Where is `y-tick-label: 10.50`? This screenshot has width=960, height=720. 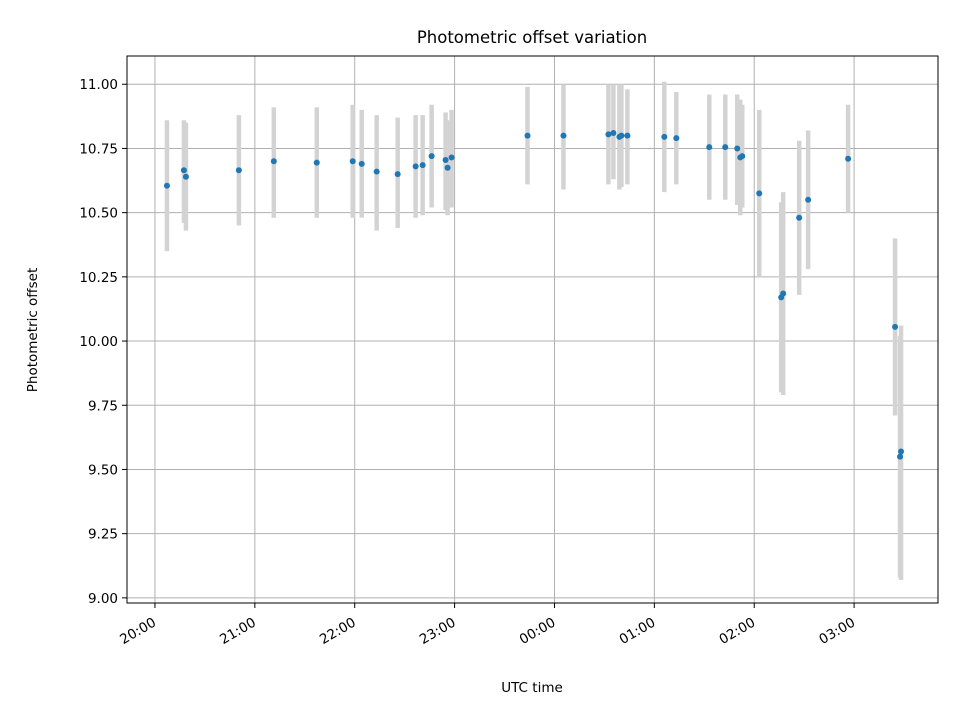 y-tick-label: 10.50 is located at coordinates (98, 214).